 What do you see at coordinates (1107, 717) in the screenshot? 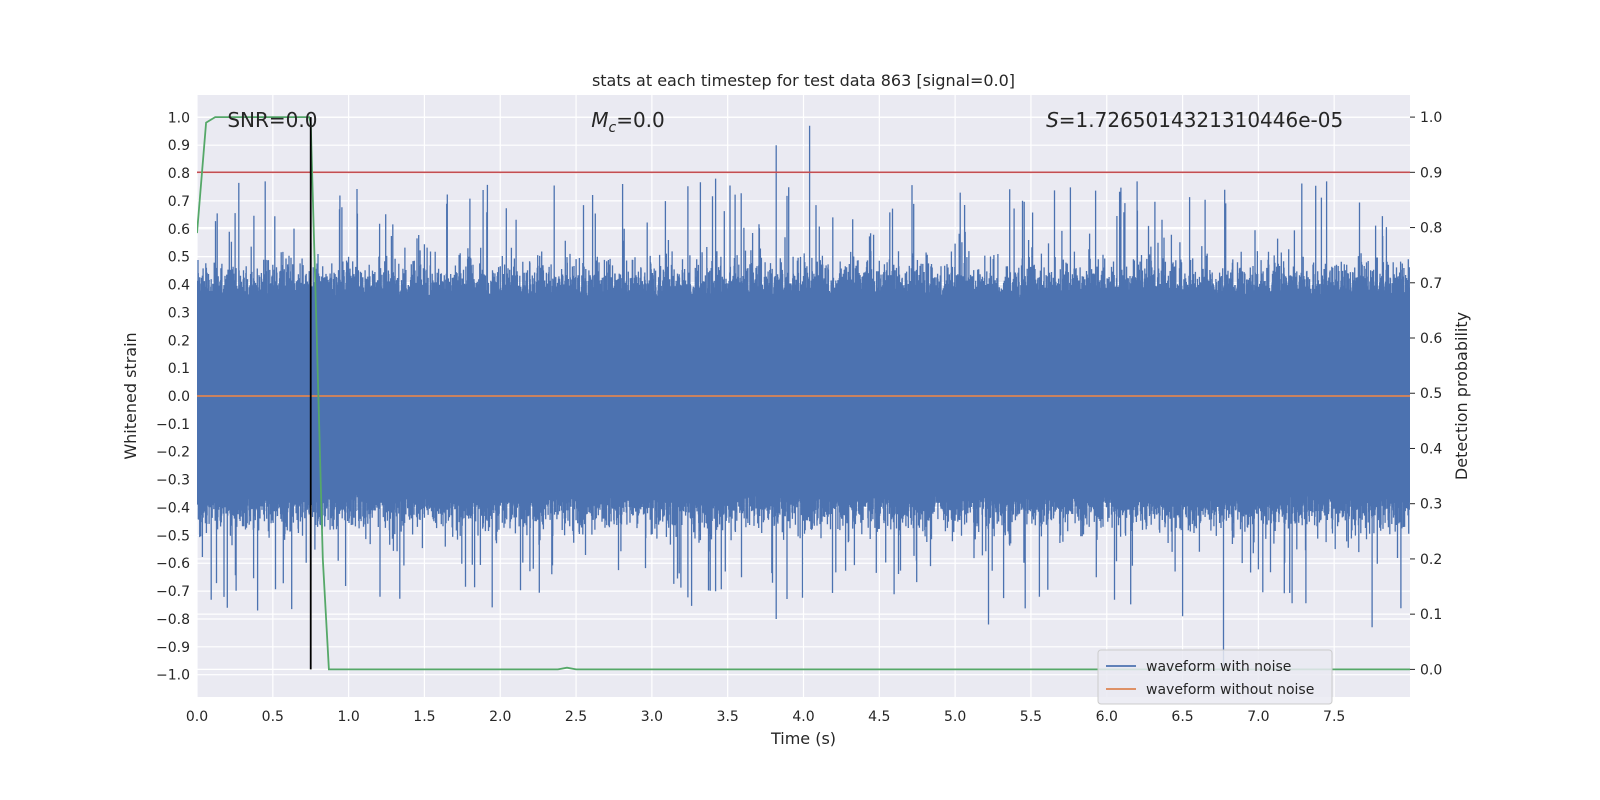
I see `x-tick-label: 6.0` at bounding box center [1107, 717].